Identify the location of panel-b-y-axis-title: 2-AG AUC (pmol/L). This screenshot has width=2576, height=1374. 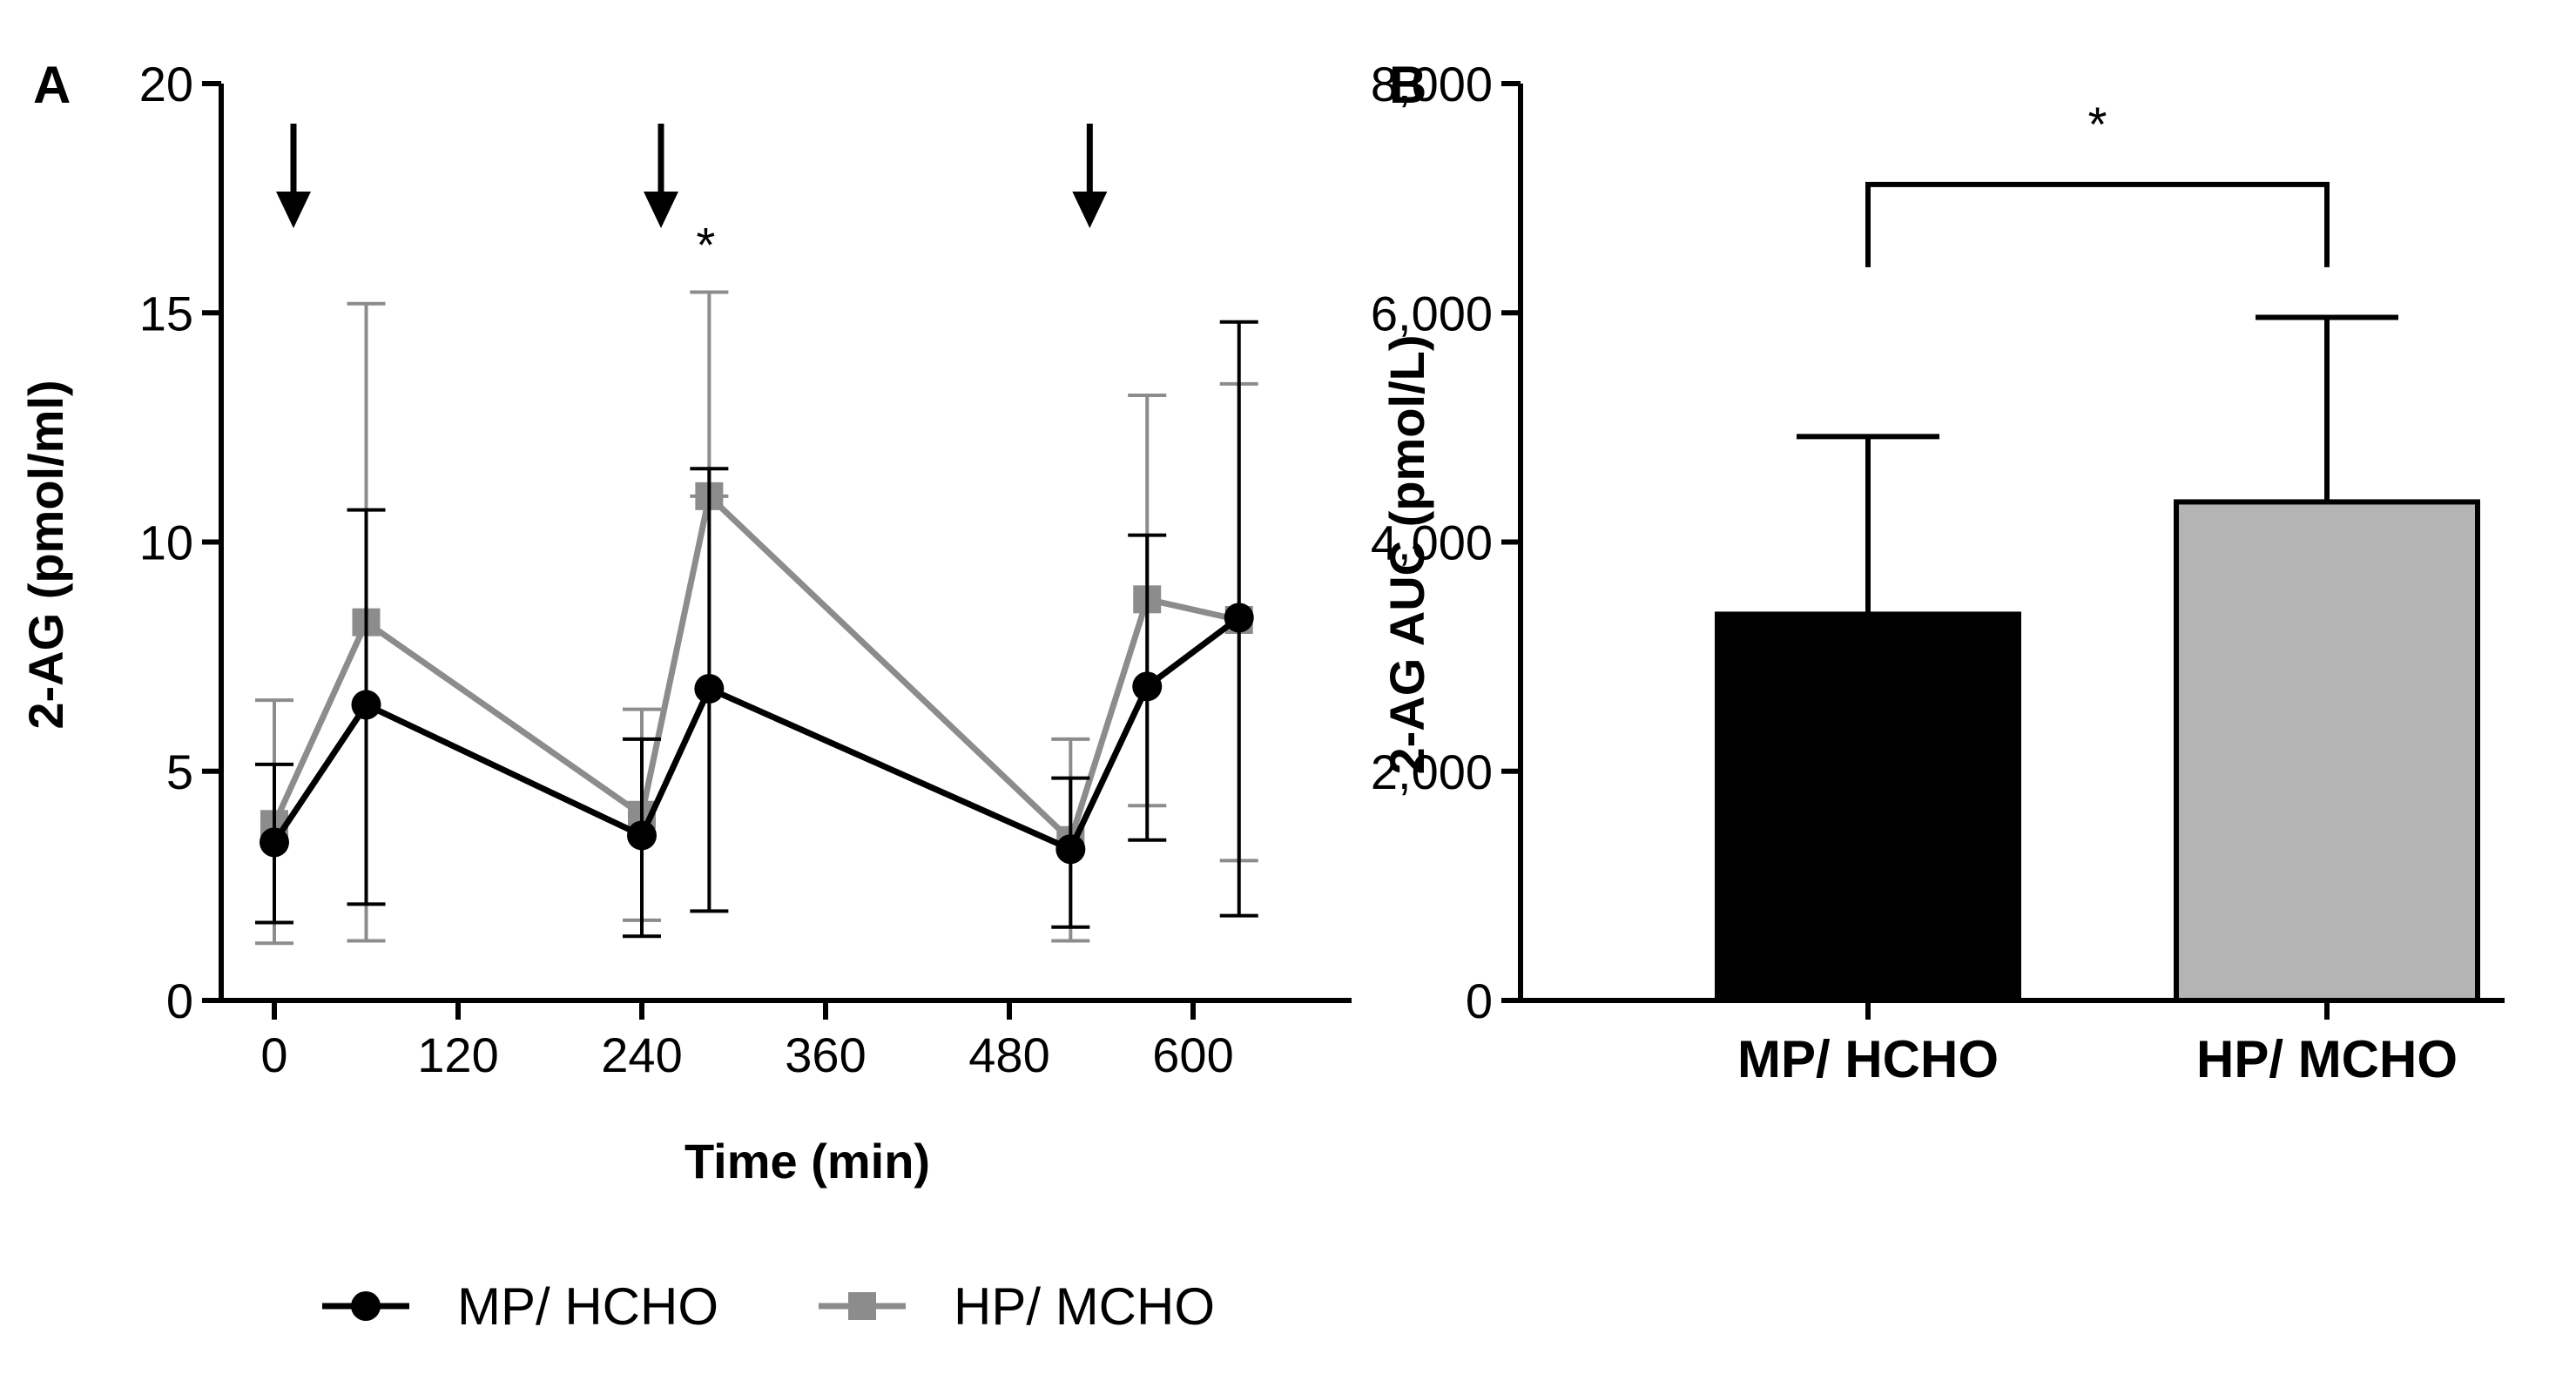
(1407, 555).